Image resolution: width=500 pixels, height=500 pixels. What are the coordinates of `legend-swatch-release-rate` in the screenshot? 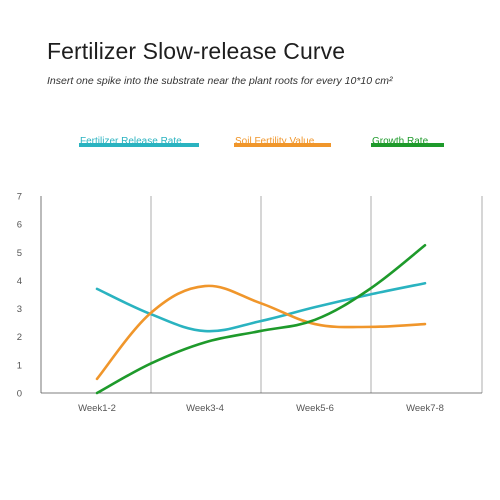 It's located at (139, 145).